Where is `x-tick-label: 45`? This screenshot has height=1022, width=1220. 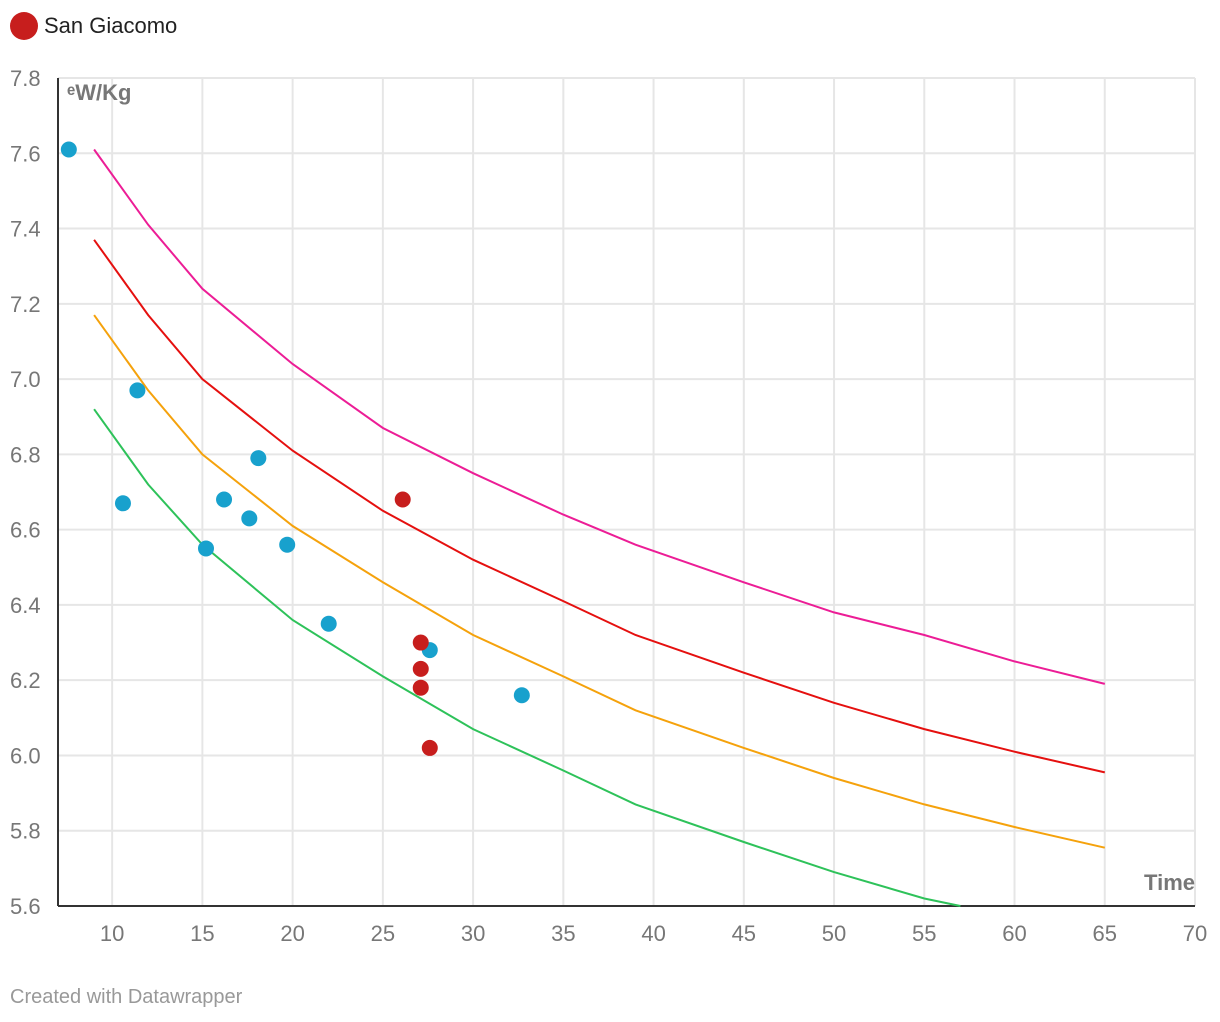 x-tick-label: 45 is located at coordinates (744, 933).